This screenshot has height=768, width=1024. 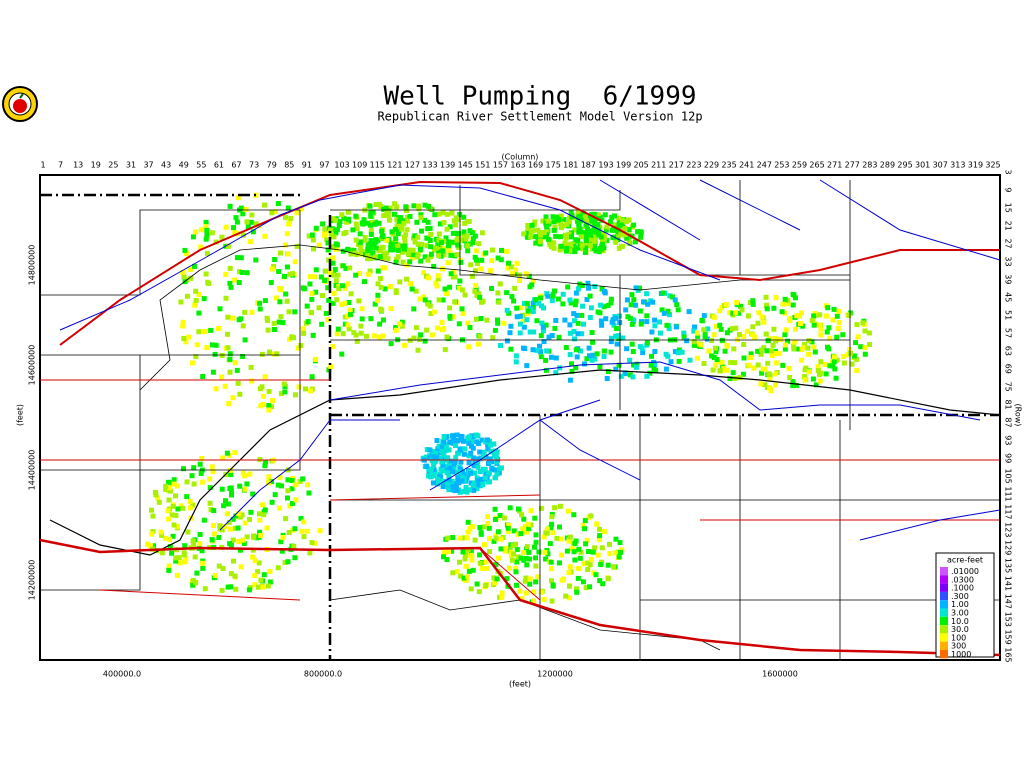 What do you see at coordinates (1008, 208) in the screenshot?
I see `row-tick-label: 15` at bounding box center [1008, 208].